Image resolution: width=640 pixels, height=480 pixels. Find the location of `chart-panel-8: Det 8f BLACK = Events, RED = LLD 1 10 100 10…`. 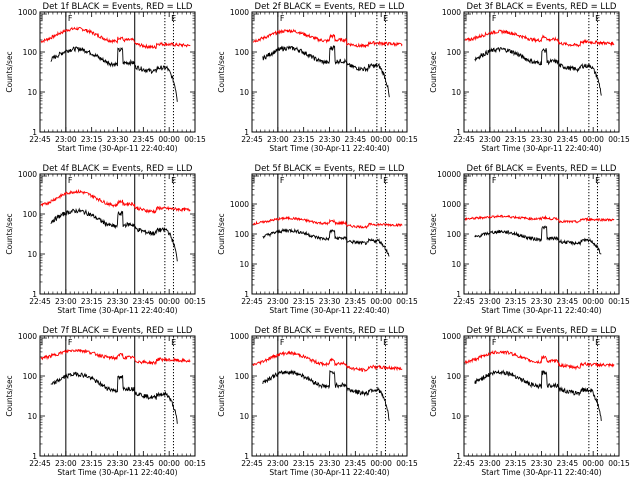

chart-panel-8: Det 8f BLACK = Events, RED = LLD 1 10 100 10… is located at coordinates (317, 401).